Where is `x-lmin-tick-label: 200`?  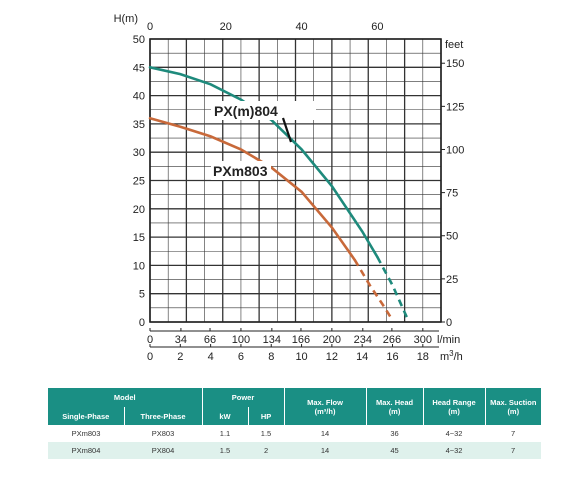
x-lmin-tick-label: 200 is located at coordinates (332, 340).